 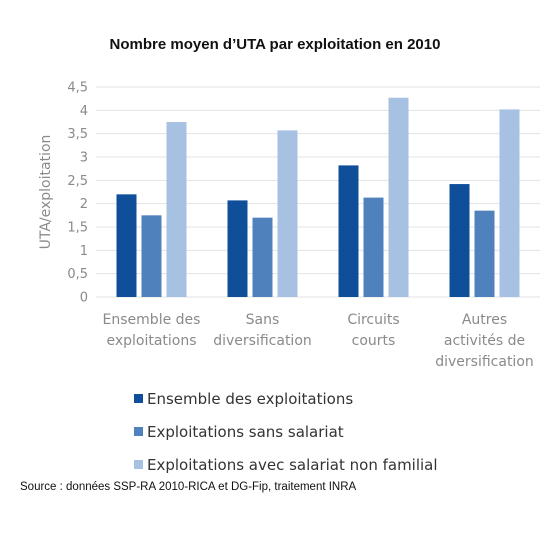 What do you see at coordinates (46, 192) in the screenshot?
I see `y-axis-label: UTA/exploitation` at bounding box center [46, 192].